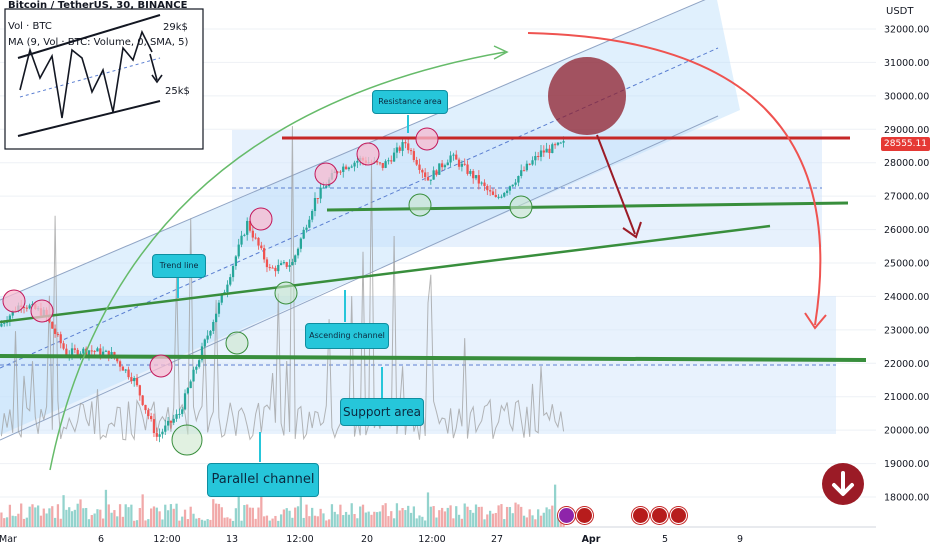 This screenshot has height=550, width=932. What do you see at coordinates (843, 484) in the screenshot?
I see `scroll-down-button` at bounding box center [843, 484].